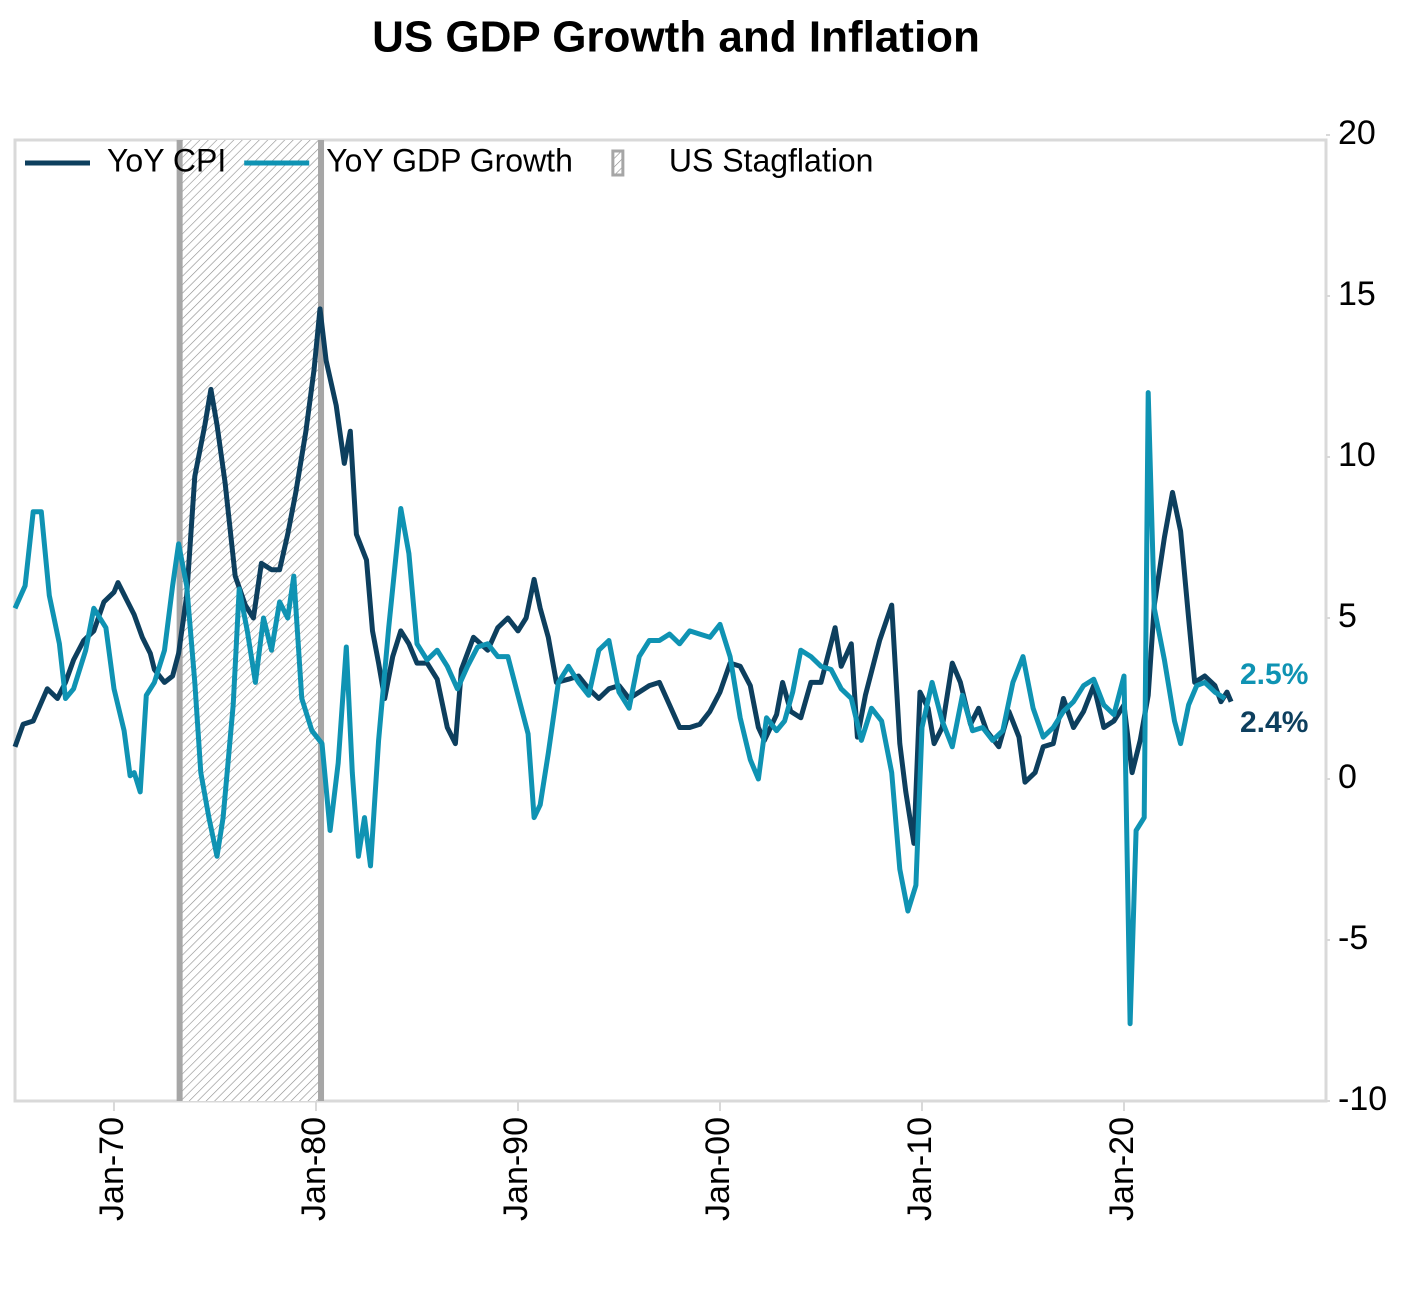 The height and width of the screenshot is (1291, 1426). I want to click on y-tick-label: 20, so click(1357, 133).